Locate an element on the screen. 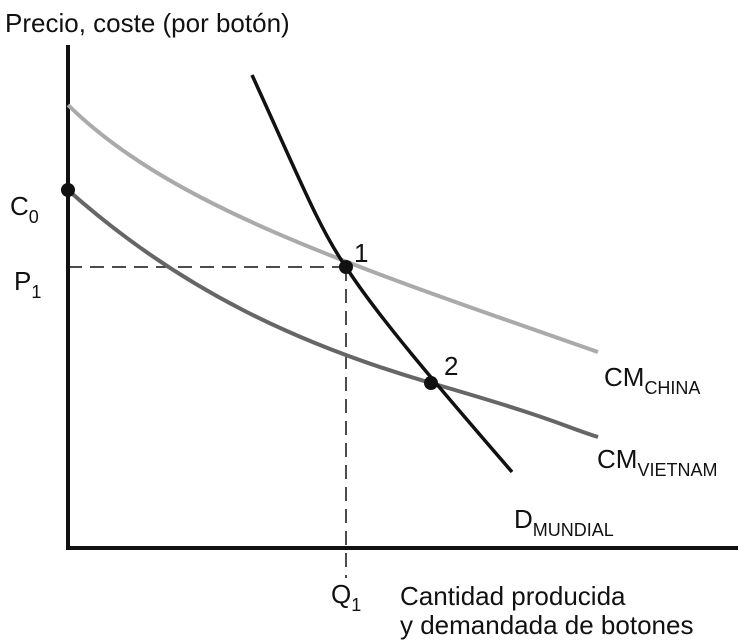 This screenshot has height=643, width=745. c0-point is located at coordinates (68, 190).